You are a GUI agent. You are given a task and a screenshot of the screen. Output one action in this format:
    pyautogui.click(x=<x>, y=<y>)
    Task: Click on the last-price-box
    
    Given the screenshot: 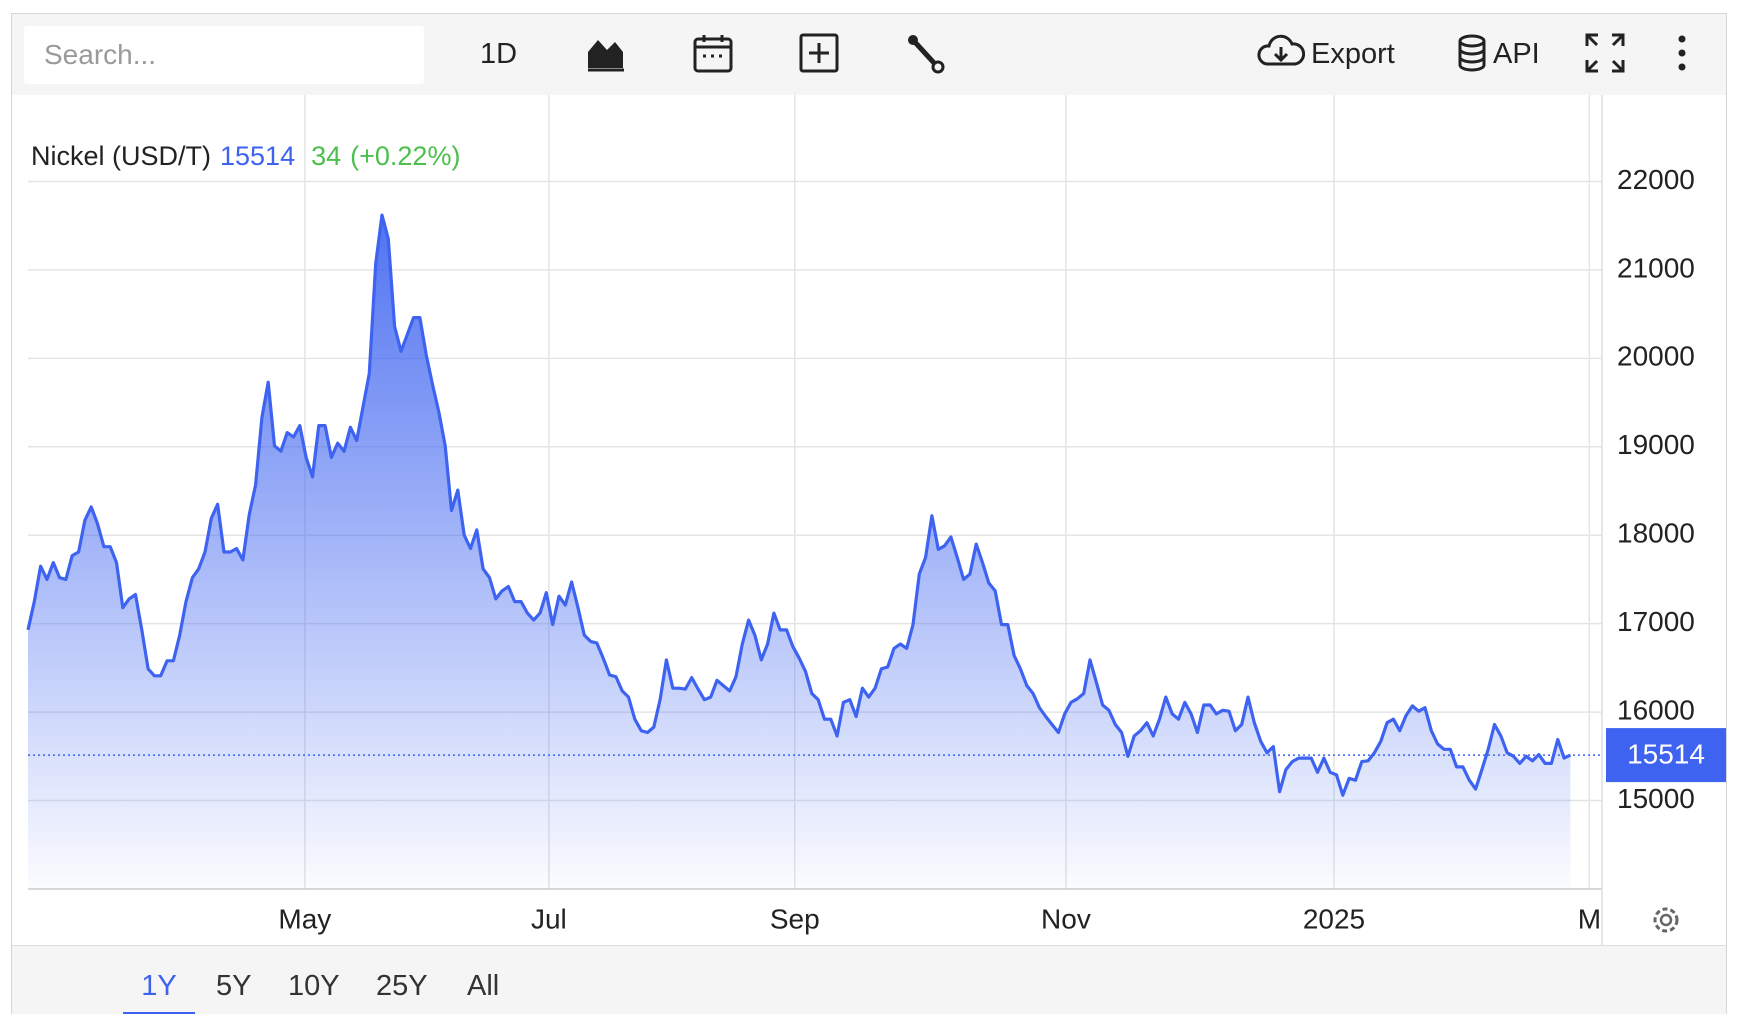 What is the action you would take?
    pyautogui.click(x=1666, y=755)
    